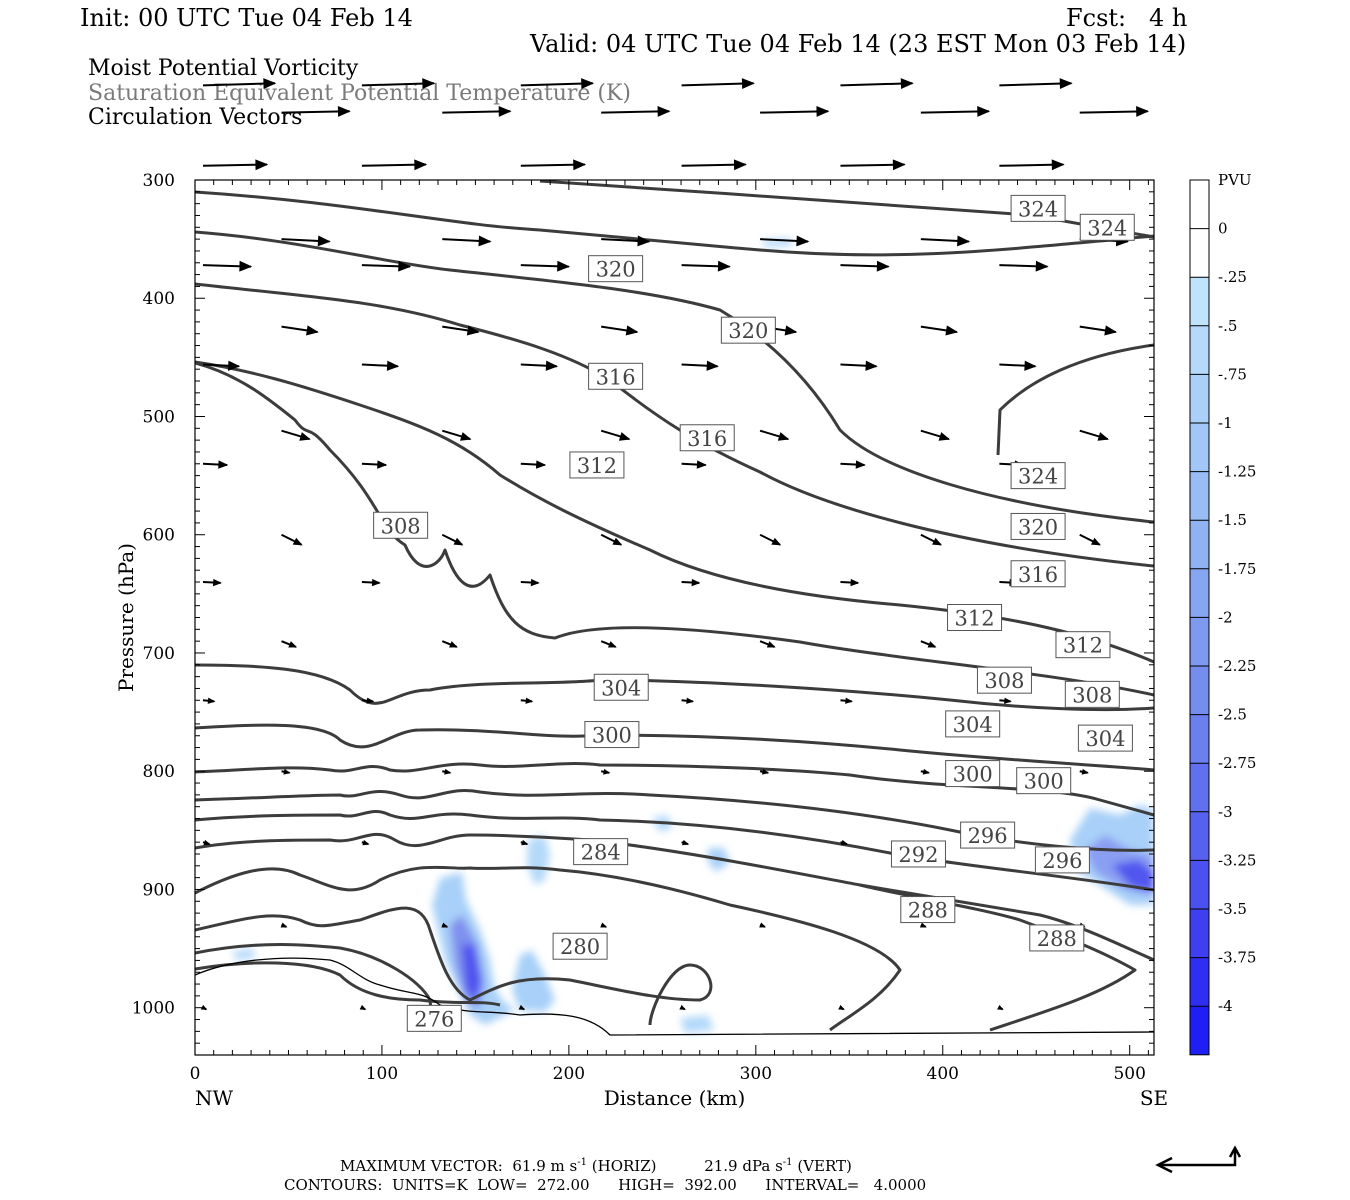  I want to click on x-tick-label: 200, so click(569, 1074).